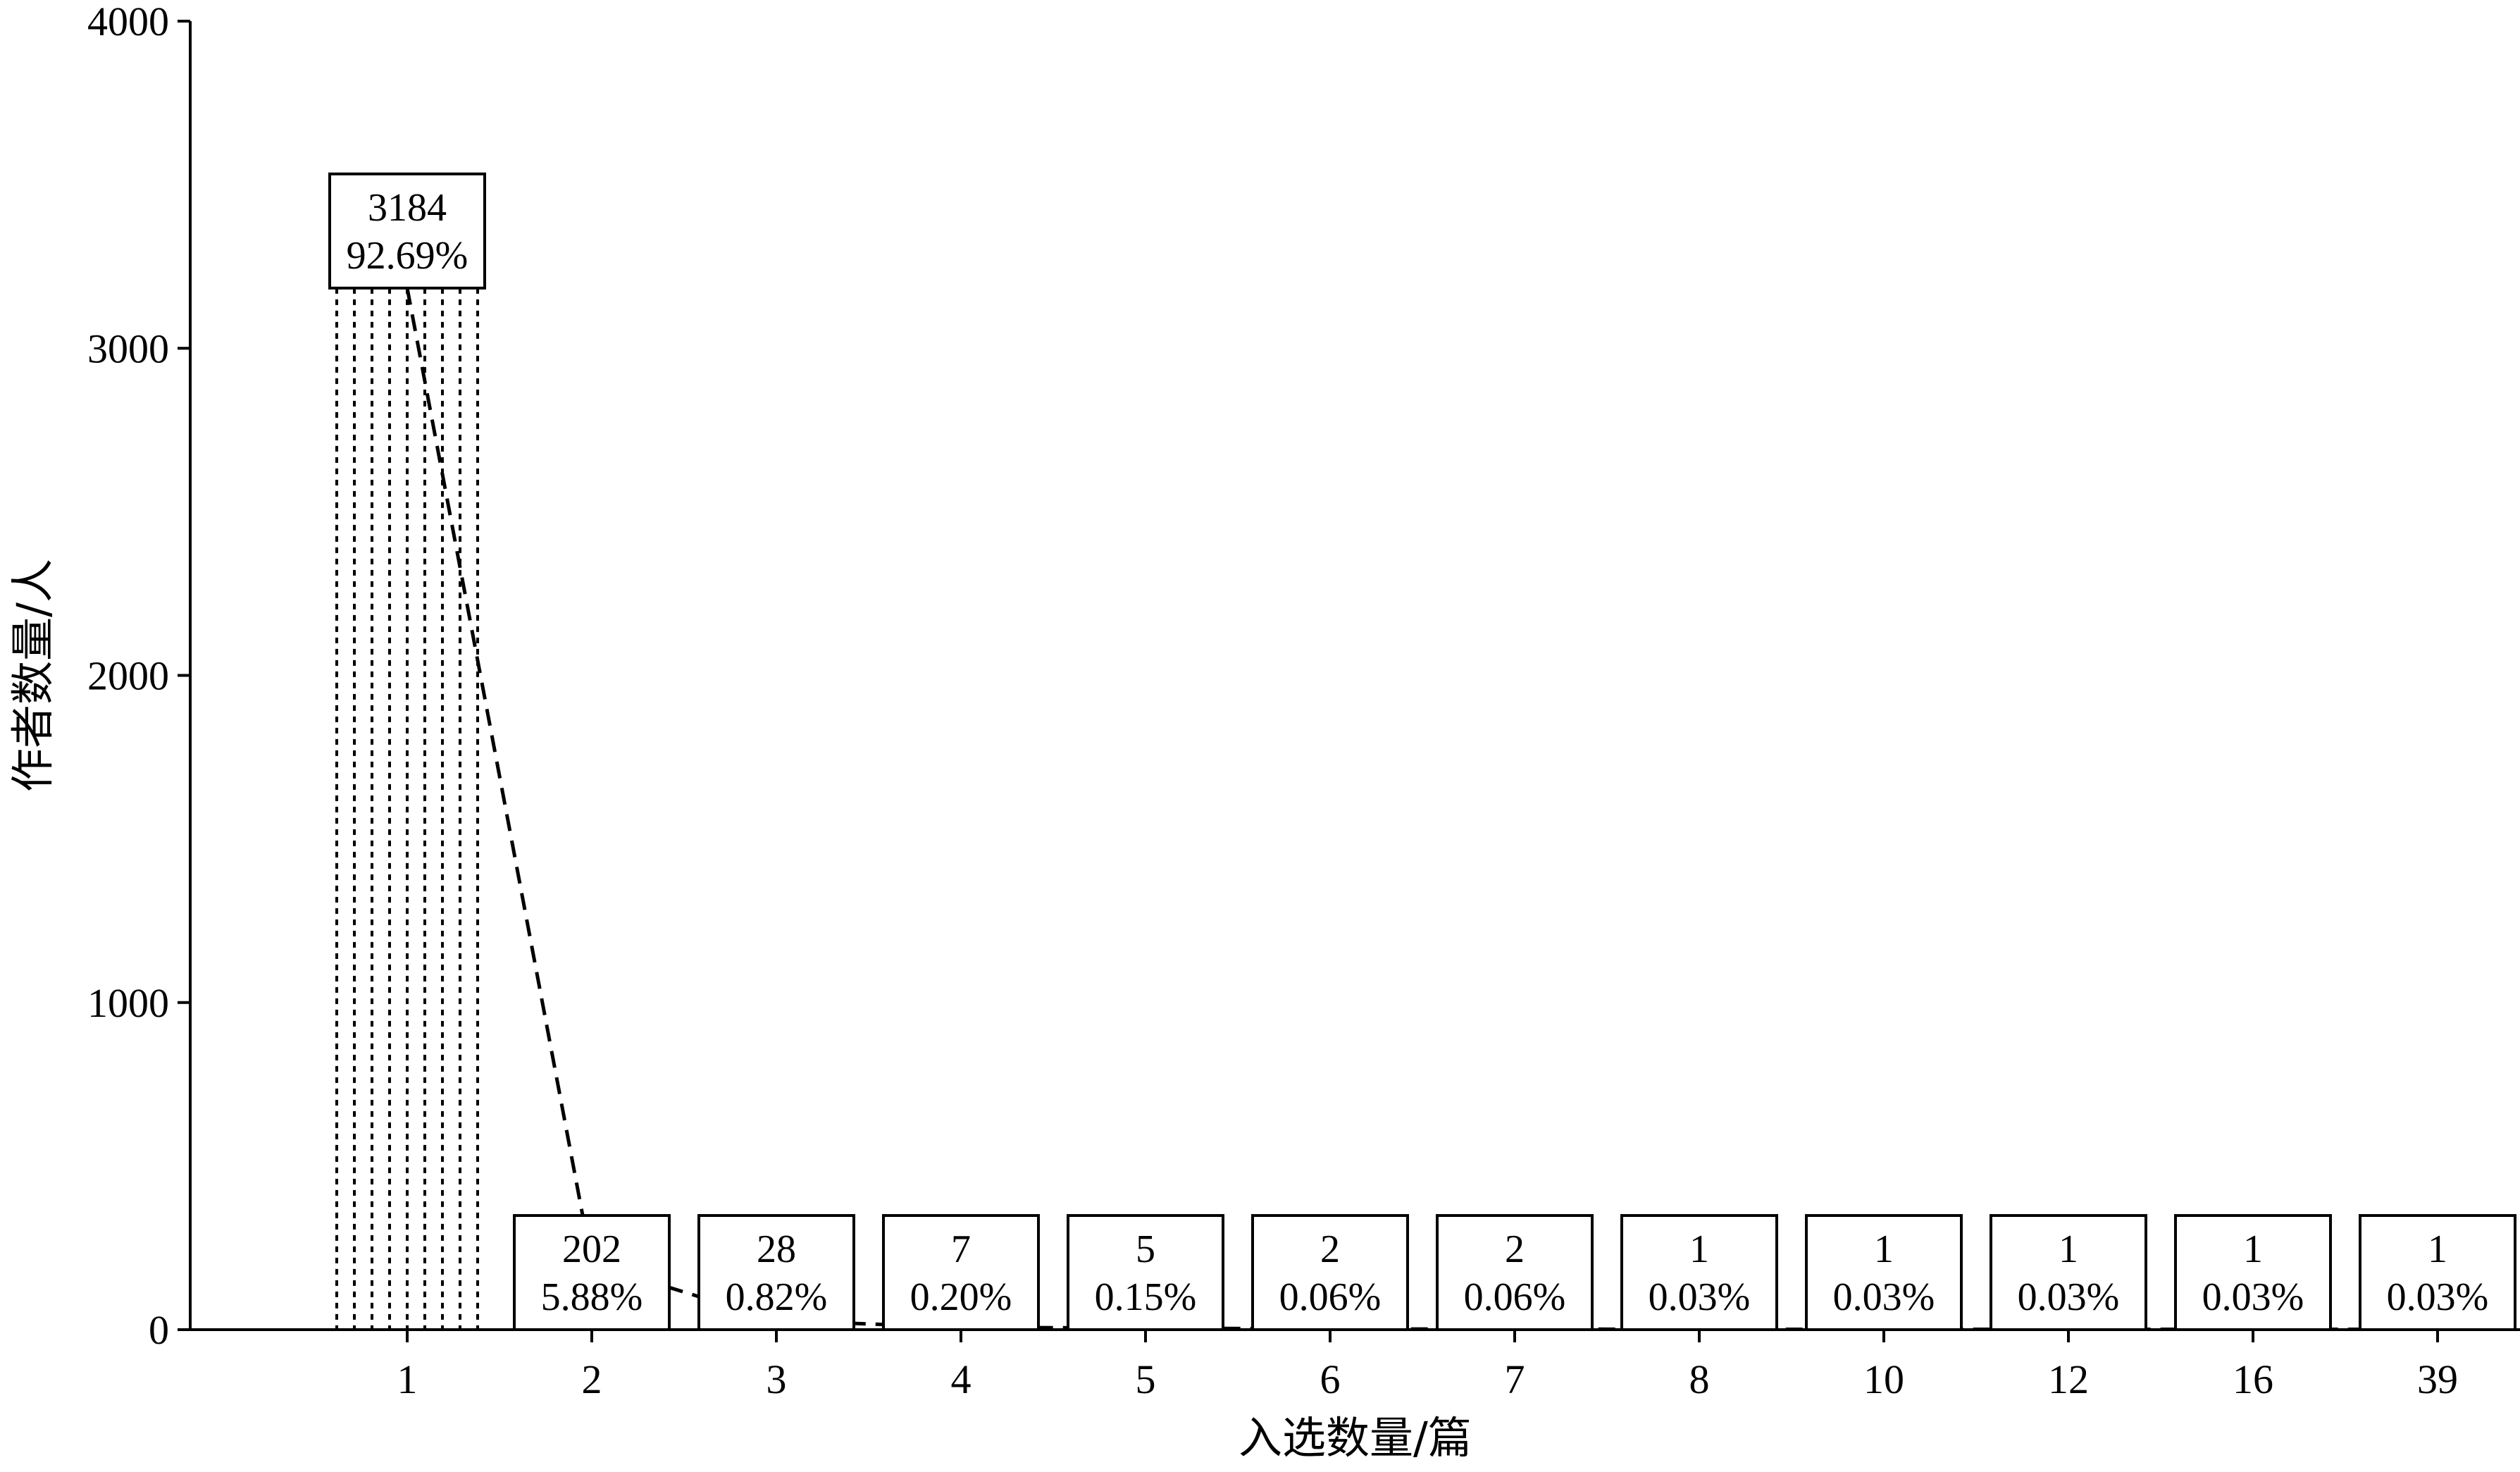 The width and height of the screenshot is (2520, 1472). Describe the element at coordinates (961, 1249) in the screenshot. I see `bar-value-label: 7` at that location.